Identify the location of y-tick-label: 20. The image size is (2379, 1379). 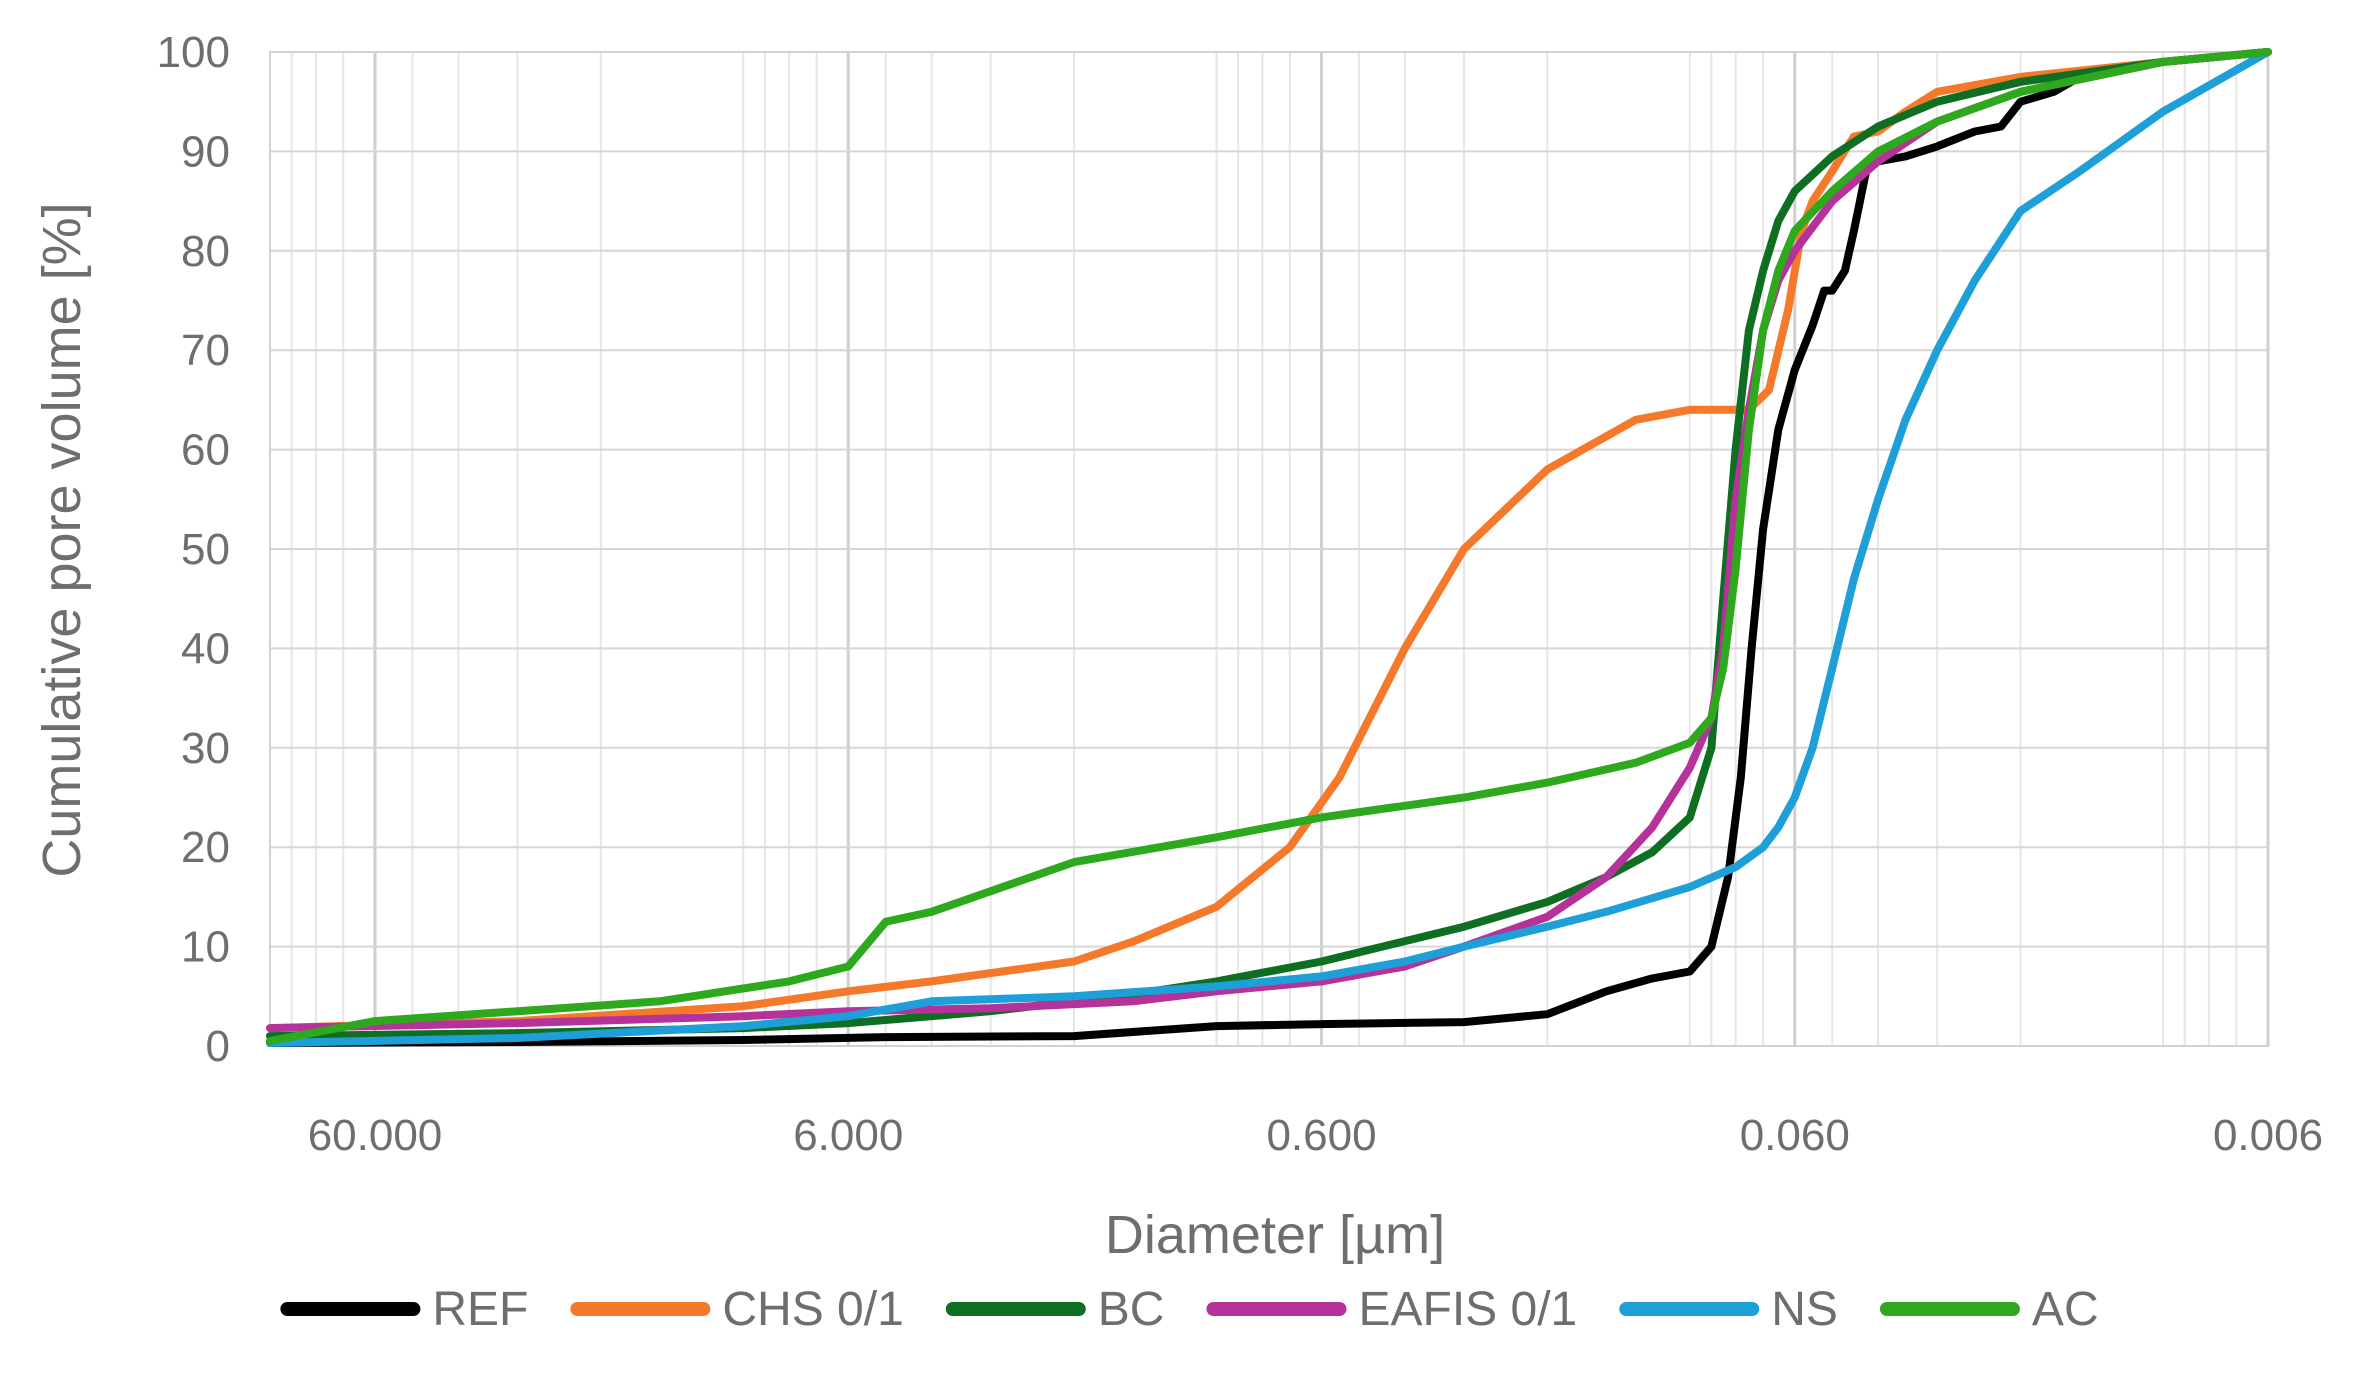
(205, 847).